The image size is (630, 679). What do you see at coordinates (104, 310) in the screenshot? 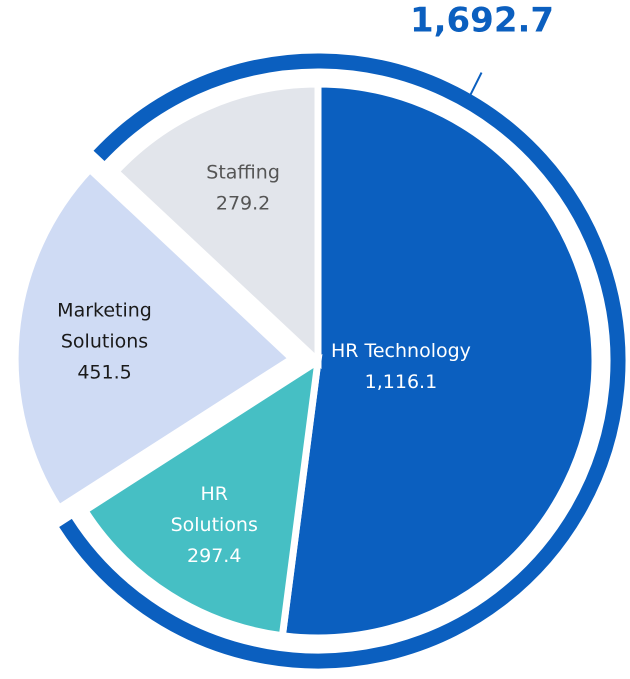
I see `label-line: Marketing` at bounding box center [104, 310].